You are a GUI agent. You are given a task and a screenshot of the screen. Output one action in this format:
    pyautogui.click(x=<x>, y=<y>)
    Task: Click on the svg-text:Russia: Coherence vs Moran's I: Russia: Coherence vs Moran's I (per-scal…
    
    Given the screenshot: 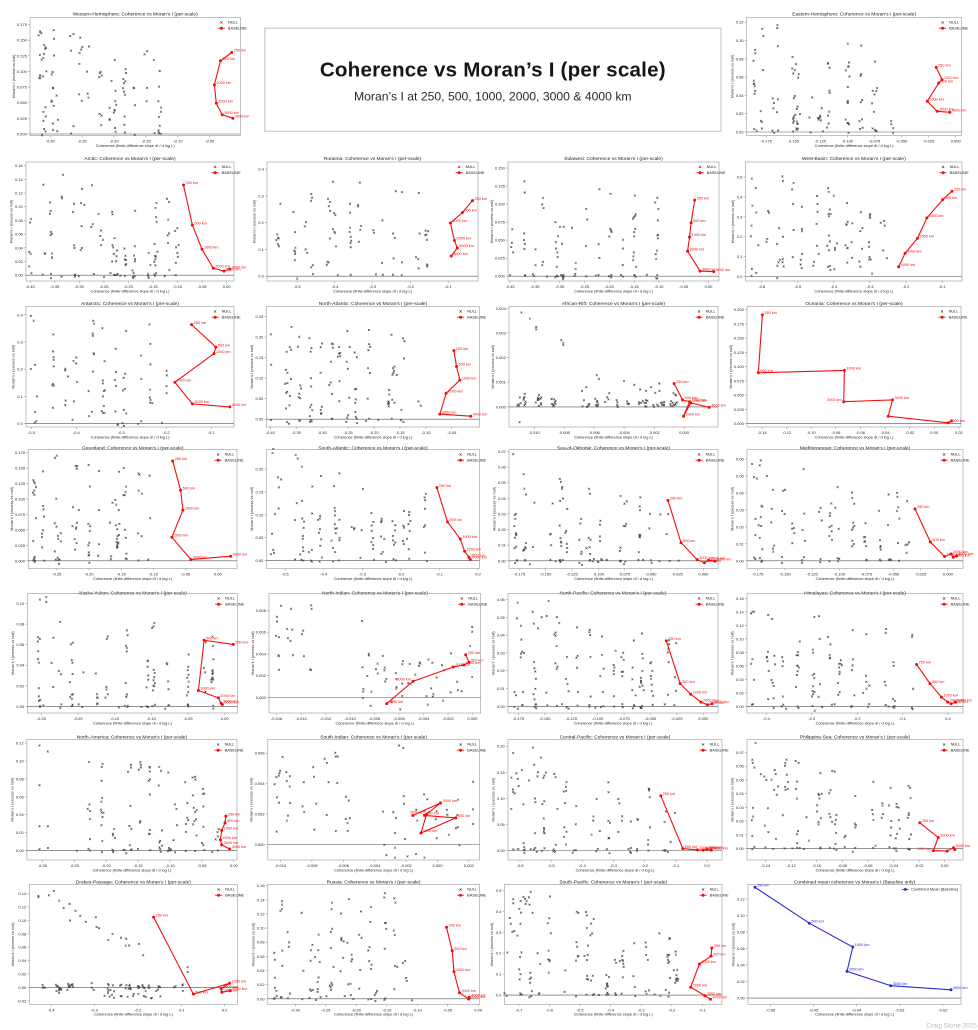 What is the action you would take?
    pyautogui.click(x=374, y=882)
    